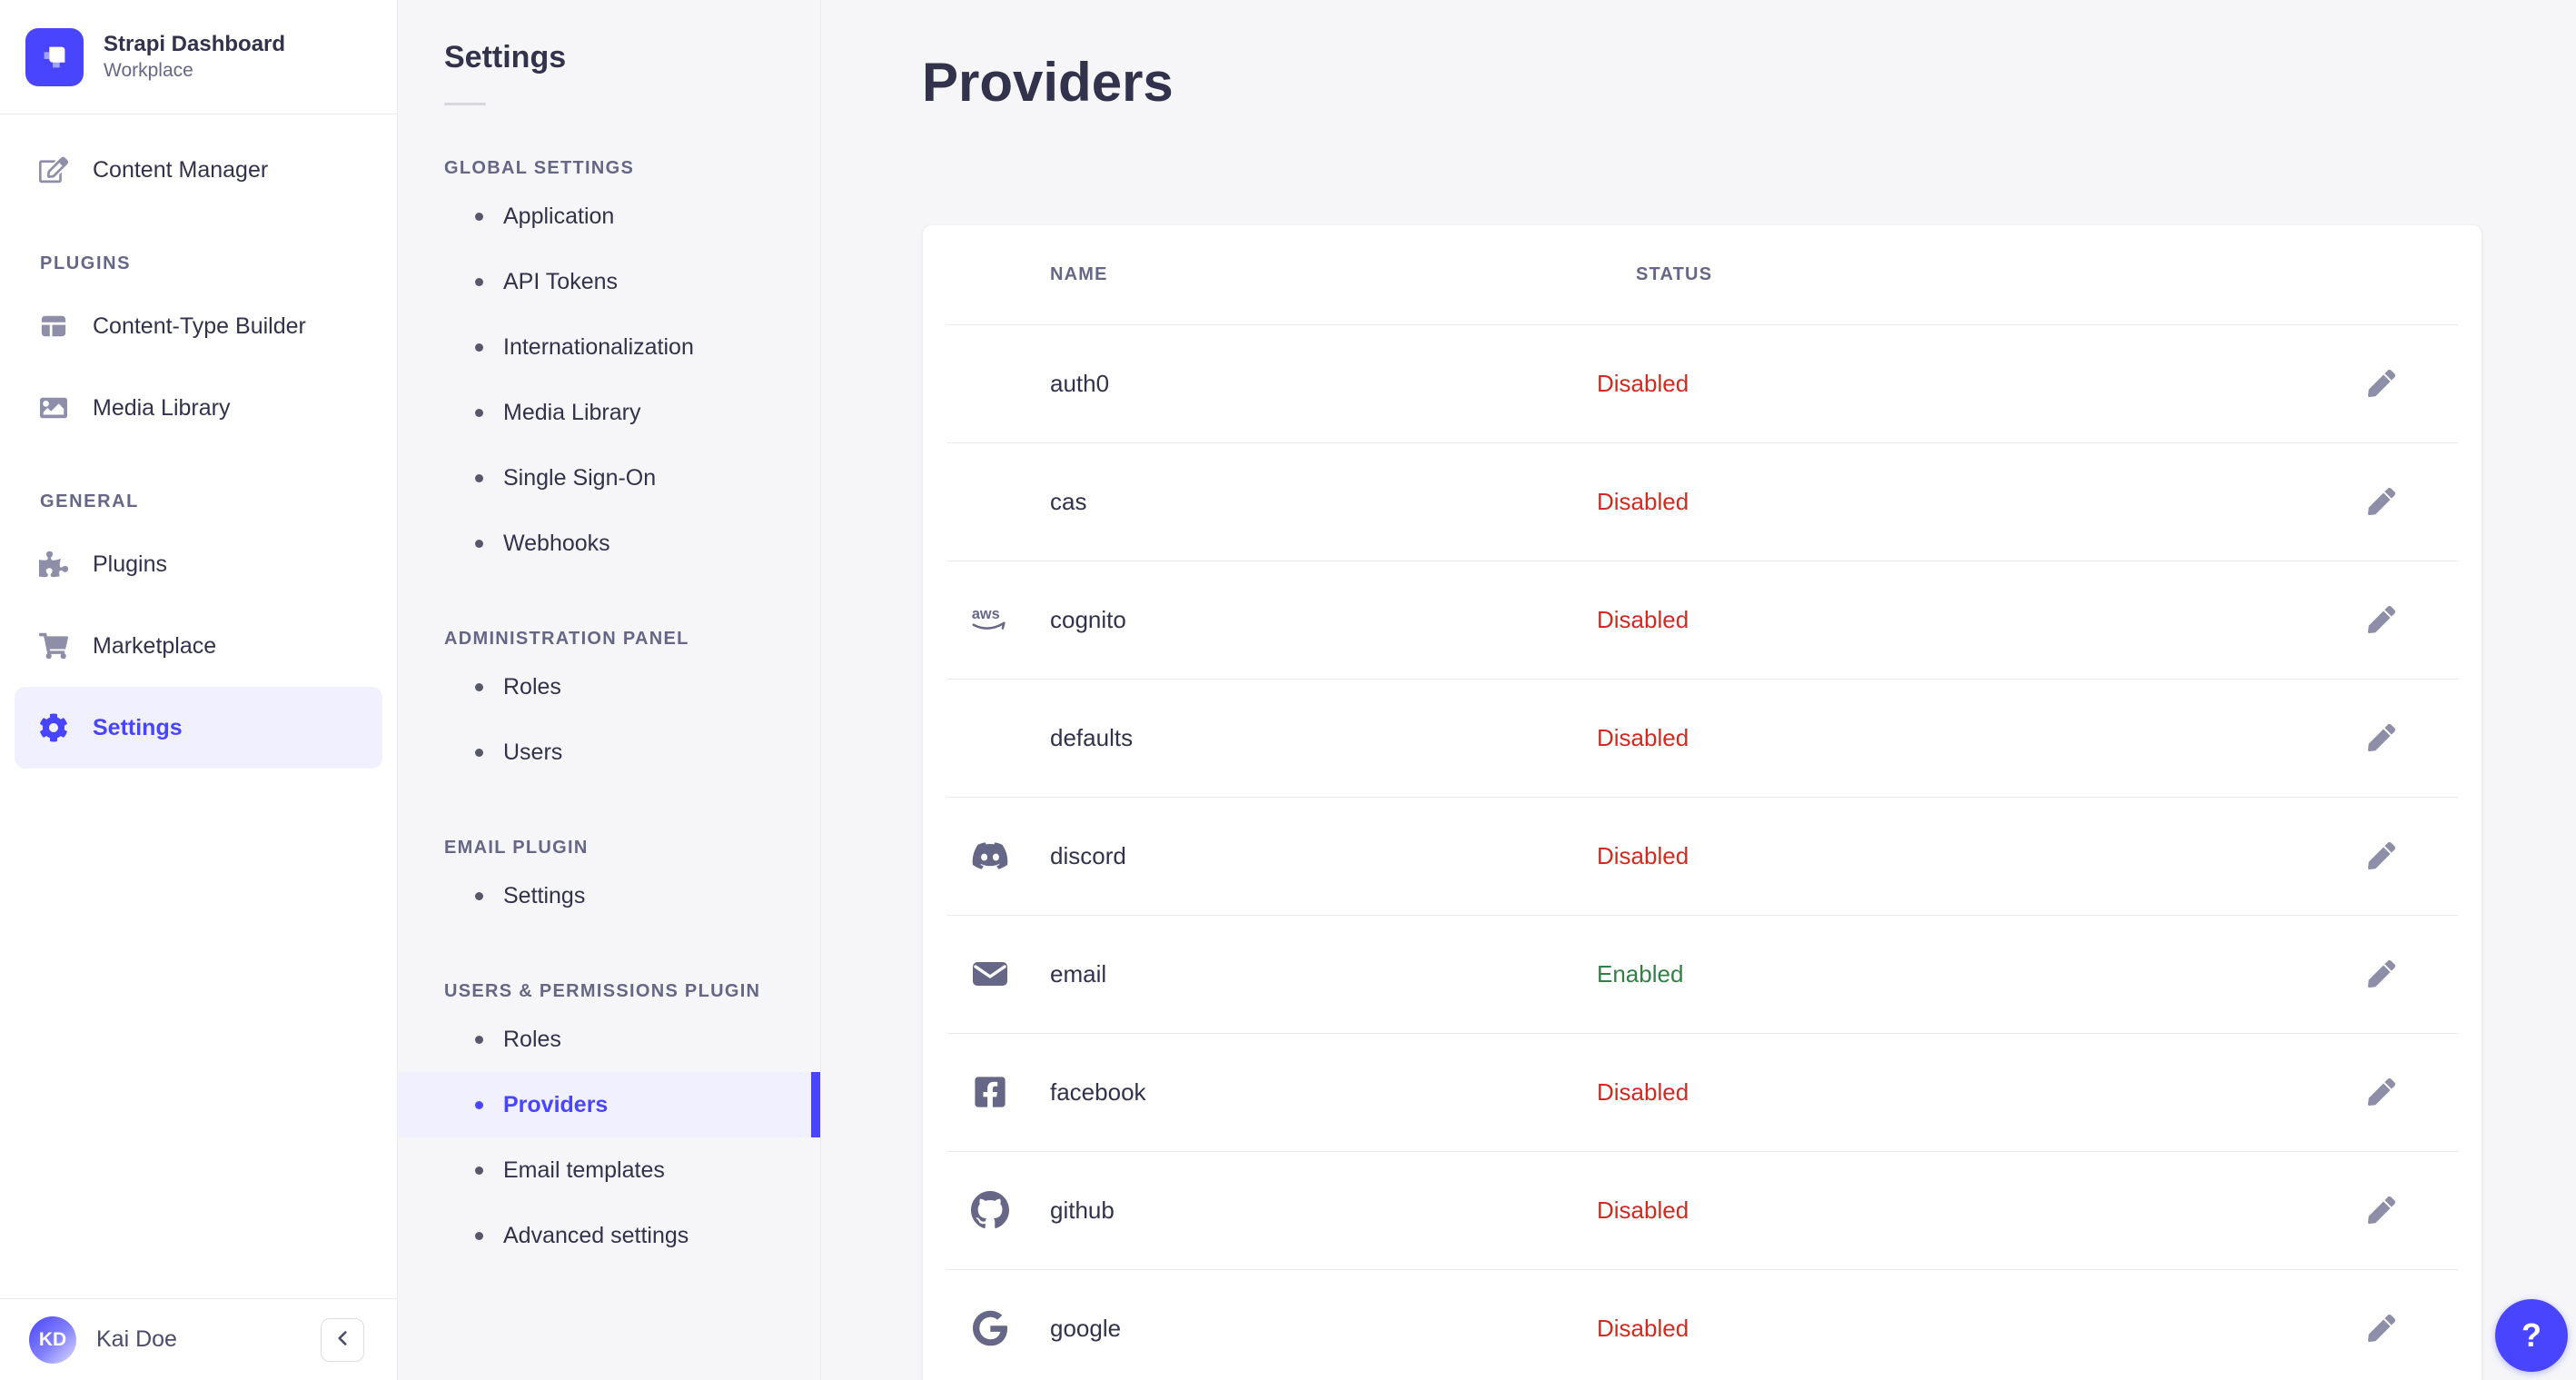  Describe the element at coordinates (609, 687) in the screenshot. I see `subnav-item-admin-roles: Roles` at that location.